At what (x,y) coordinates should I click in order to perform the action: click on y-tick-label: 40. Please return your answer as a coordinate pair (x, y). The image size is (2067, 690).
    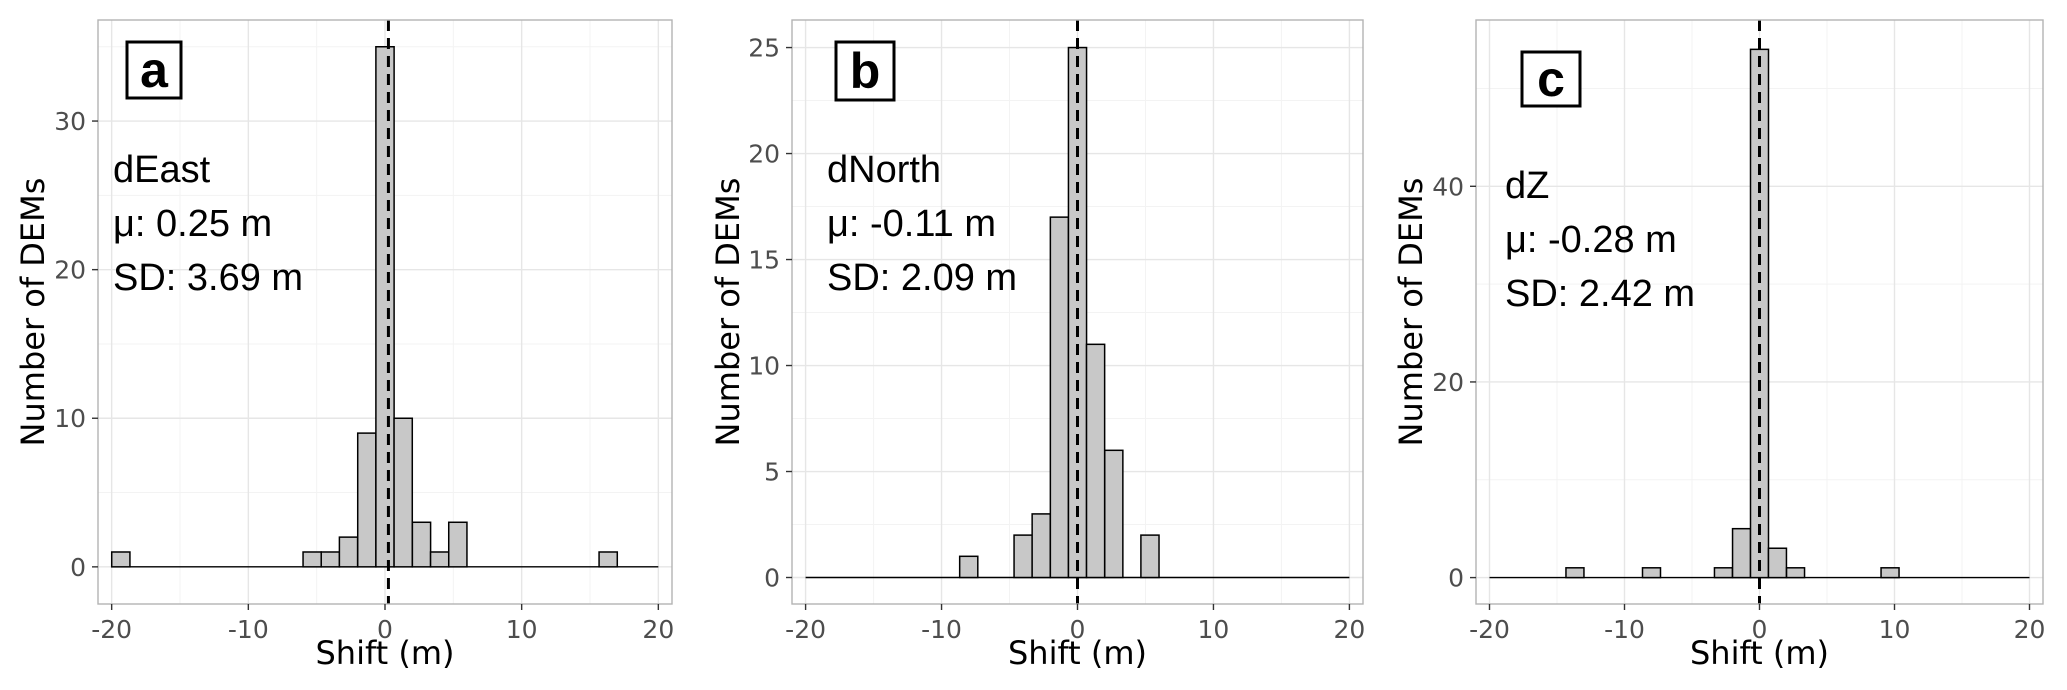
    Looking at the image, I should click on (1448, 186).